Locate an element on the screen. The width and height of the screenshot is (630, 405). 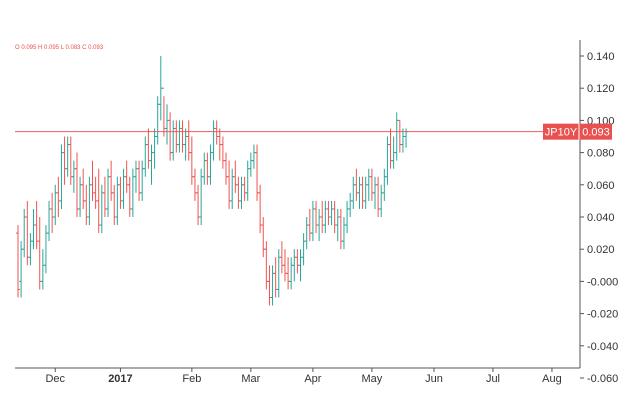
ohlc-readout: O 0.095 H 0.095 L 0.083 C 0.093 is located at coordinates (59, 48).